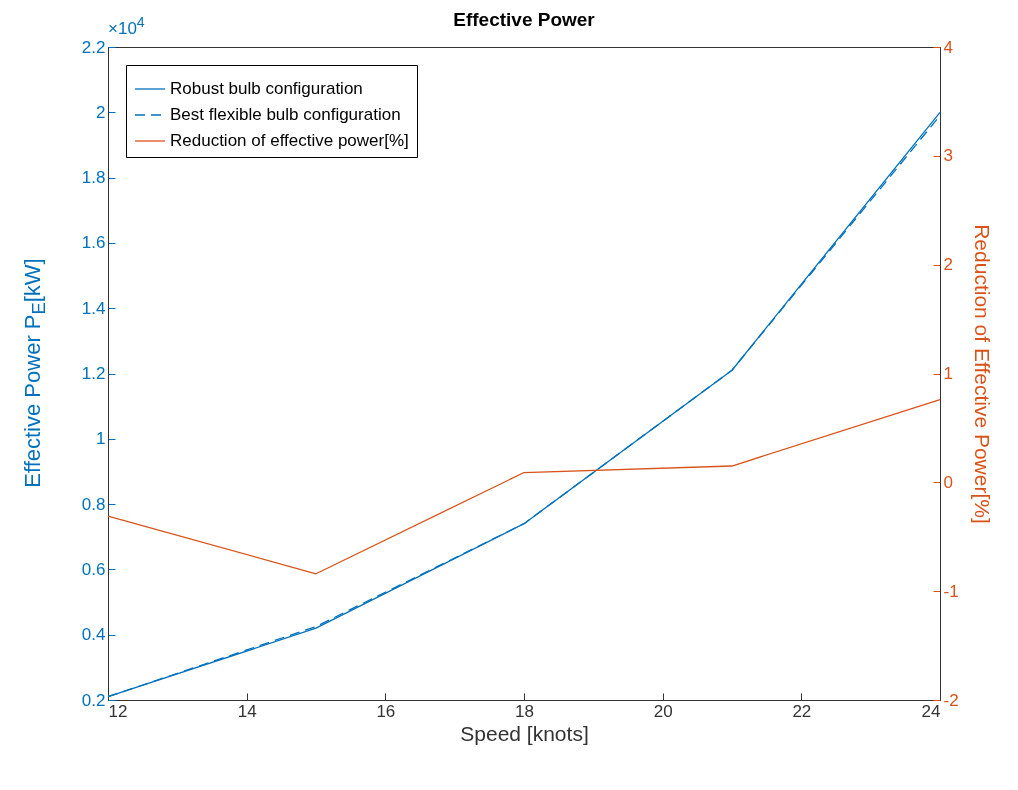 The width and height of the screenshot is (1018, 790). Describe the element at coordinates (289, 140) in the screenshot. I see `legend-label: Reduction of effective power[%]` at that location.